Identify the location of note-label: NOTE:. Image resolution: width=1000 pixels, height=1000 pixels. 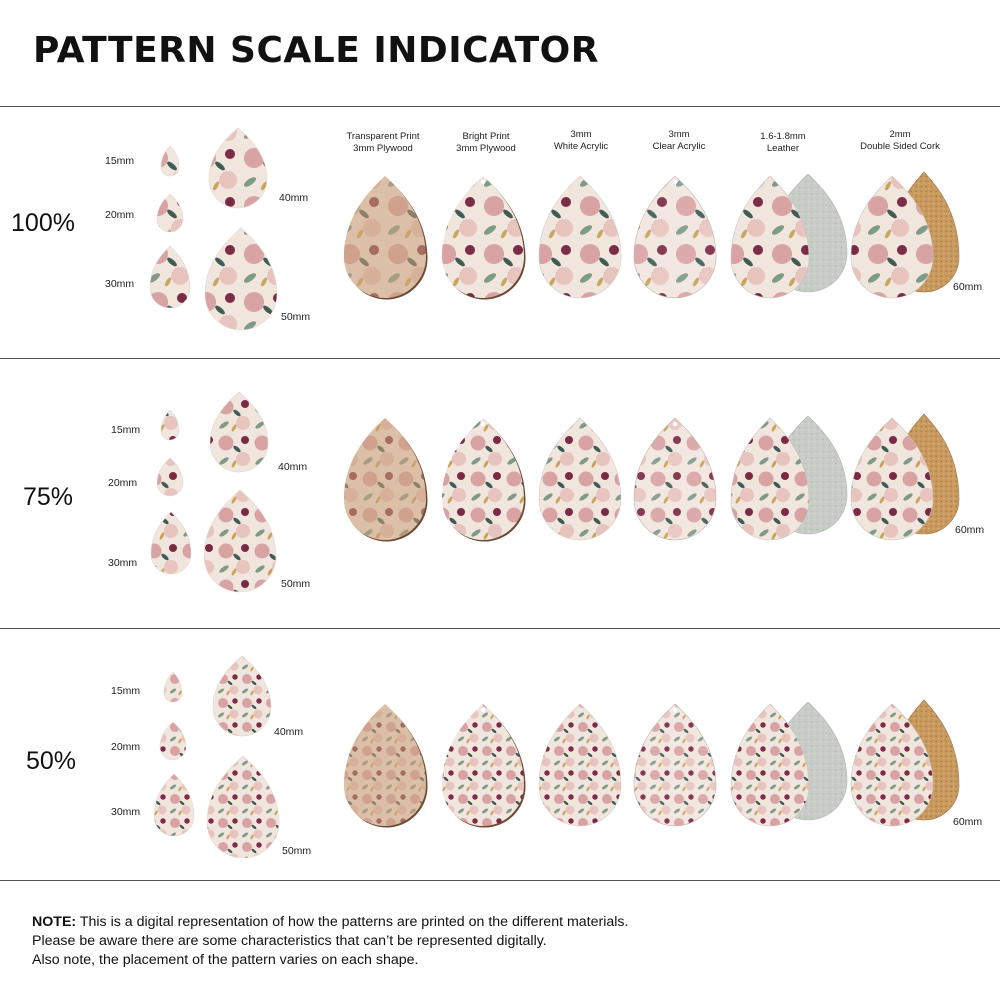
(54, 922).